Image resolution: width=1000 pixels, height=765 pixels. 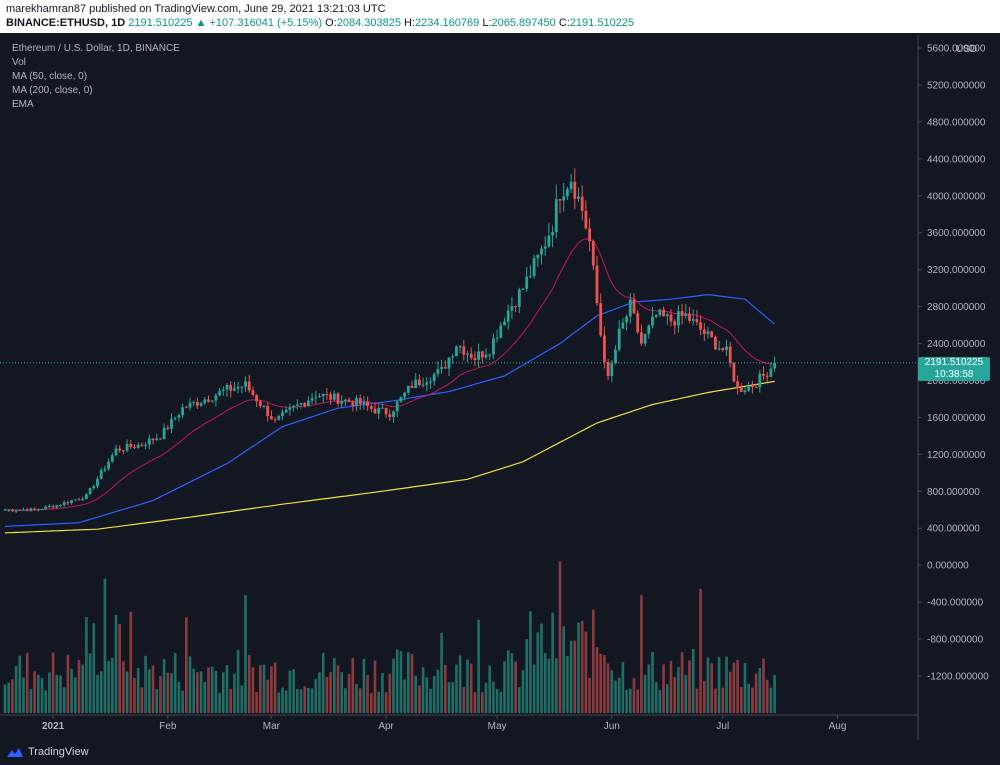 What do you see at coordinates (500, 752) in the screenshot?
I see `footer-bar: TradingView` at bounding box center [500, 752].